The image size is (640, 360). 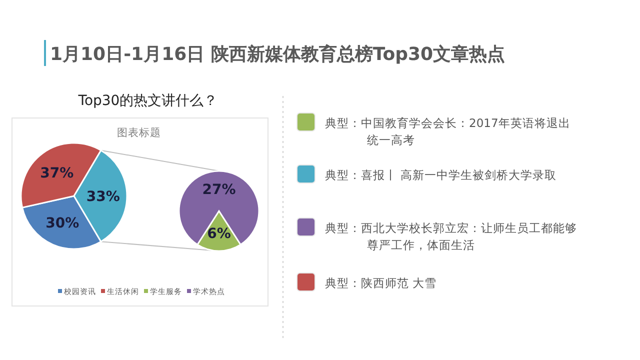 What do you see at coordinates (57, 173) in the screenshot?
I see `data-label: 37%` at bounding box center [57, 173].